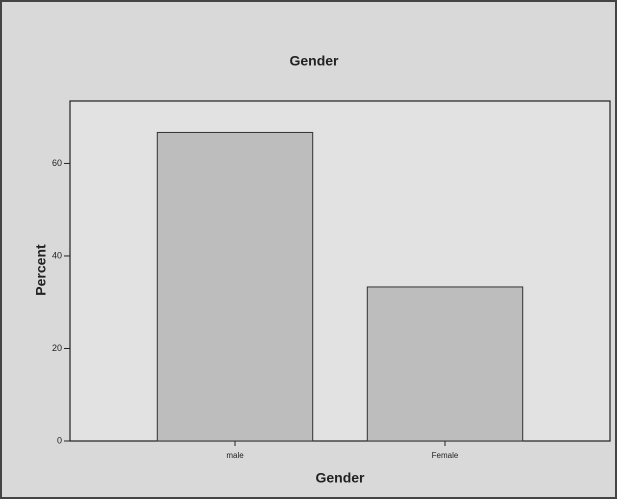 The height and width of the screenshot is (499, 617). What do you see at coordinates (41, 270) in the screenshot?
I see `y-axis-label: Percent` at bounding box center [41, 270].